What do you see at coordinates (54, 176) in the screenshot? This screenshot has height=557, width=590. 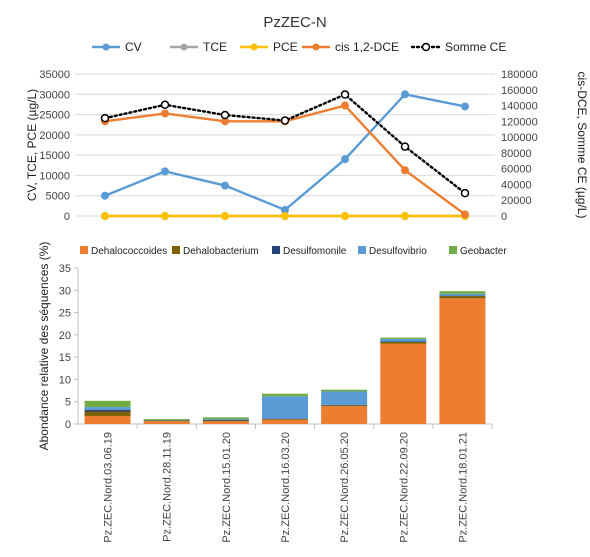 I see `y-left-tick-label: 10000` at bounding box center [54, 176].